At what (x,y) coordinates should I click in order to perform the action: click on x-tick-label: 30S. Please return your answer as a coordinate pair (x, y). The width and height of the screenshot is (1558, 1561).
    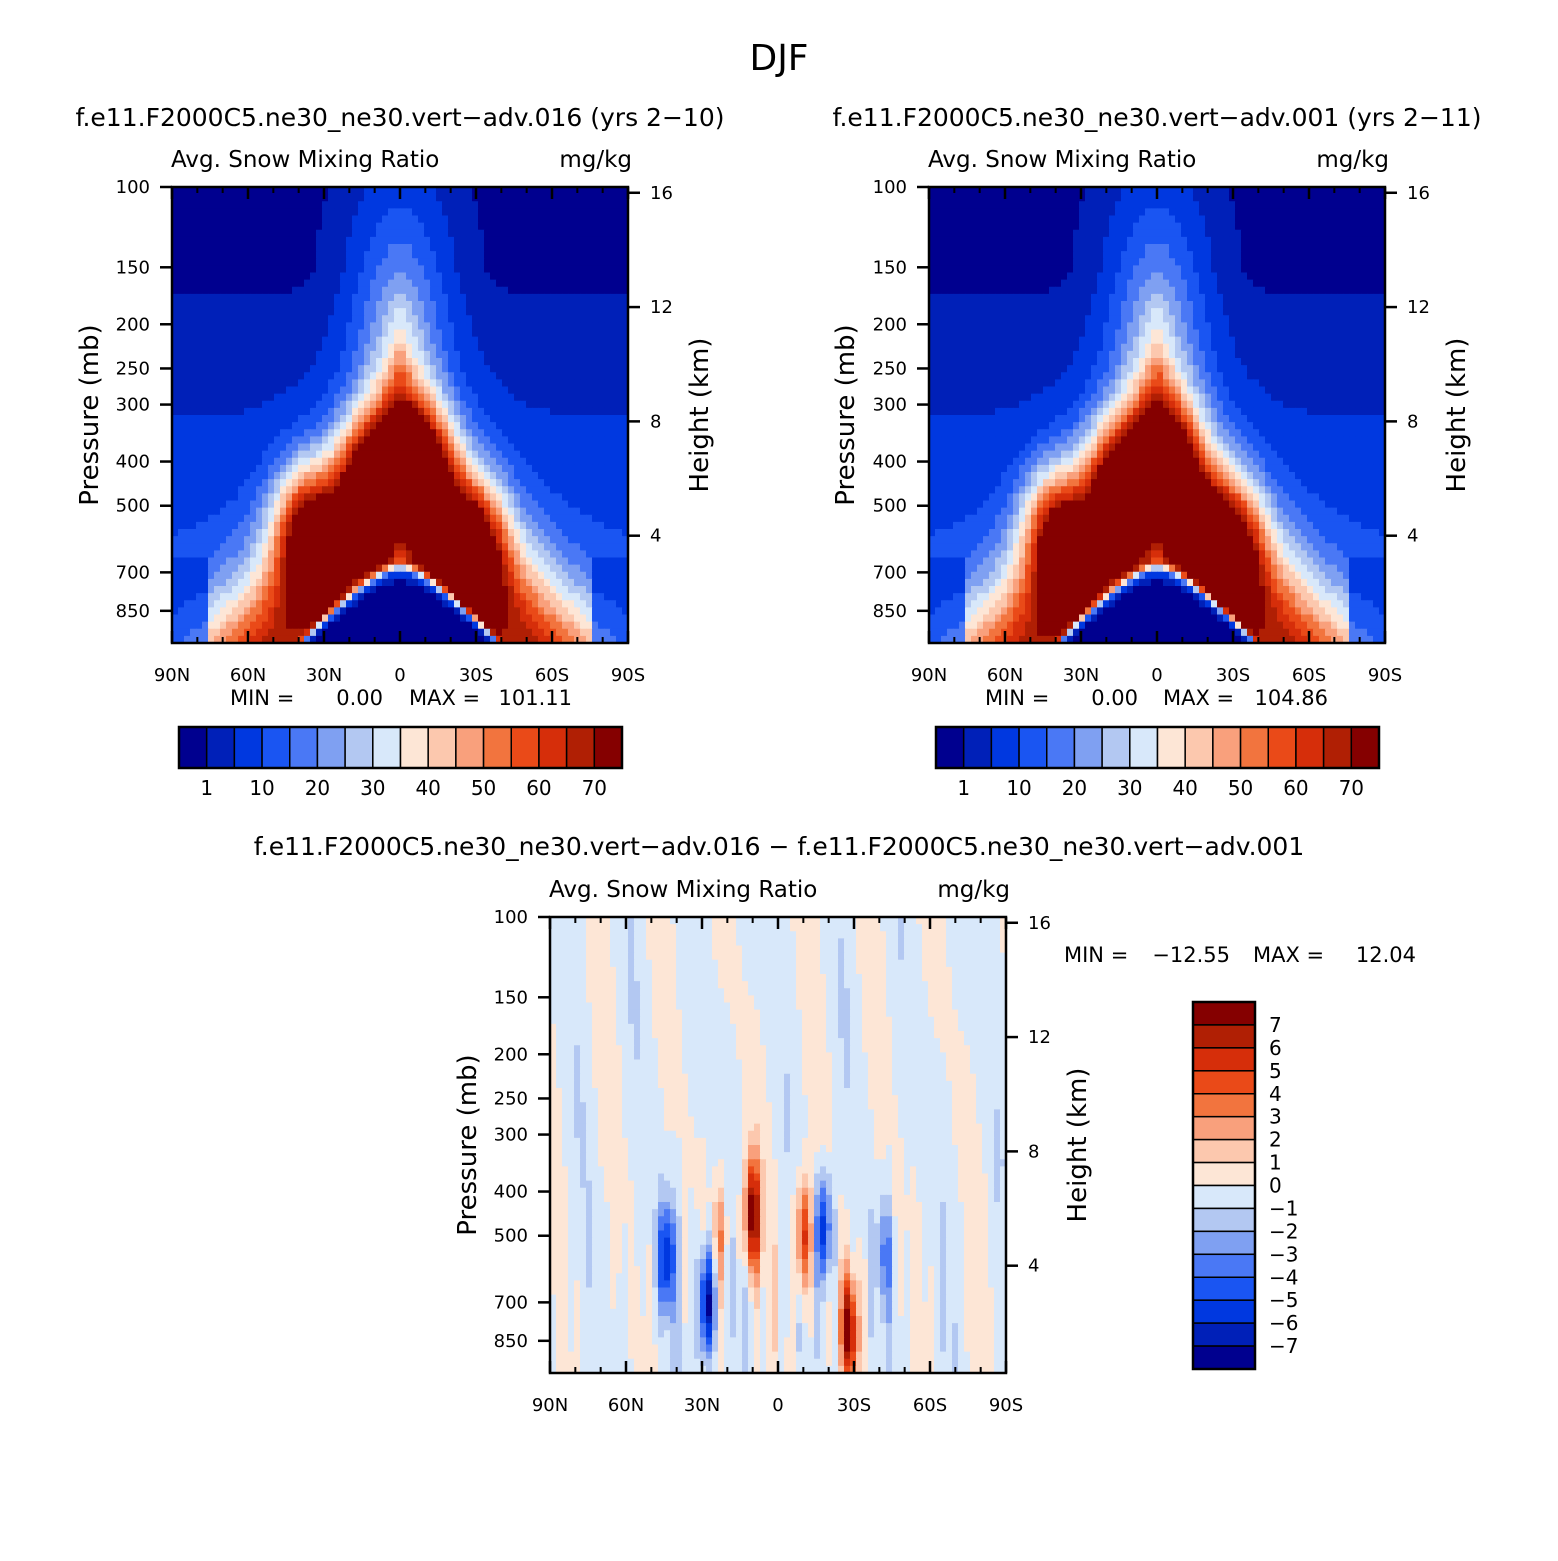
    Looking at the image, I should click on (476, 675).